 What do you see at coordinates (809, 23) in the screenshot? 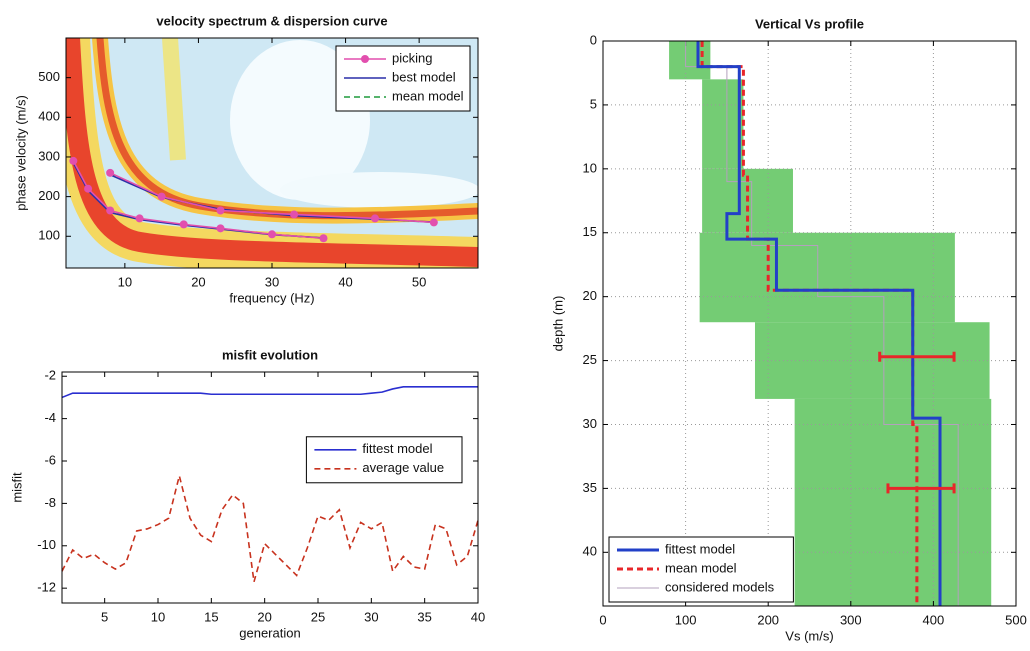
I see `chart-title: Vertical Vs profile` at bounding box center [809, 23].